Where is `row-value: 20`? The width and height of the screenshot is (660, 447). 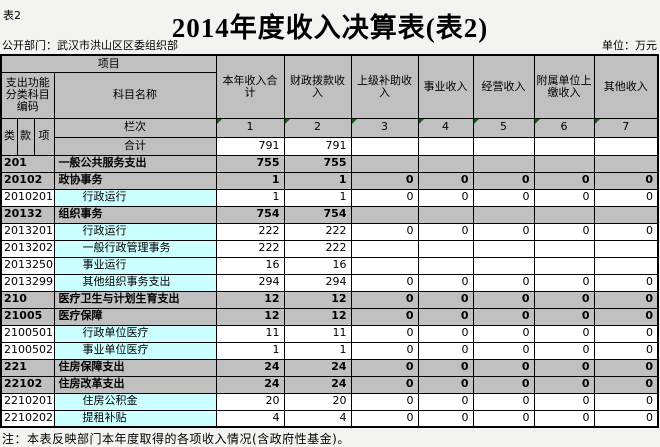
row-value: 20 is located at coordinates (317, 401).